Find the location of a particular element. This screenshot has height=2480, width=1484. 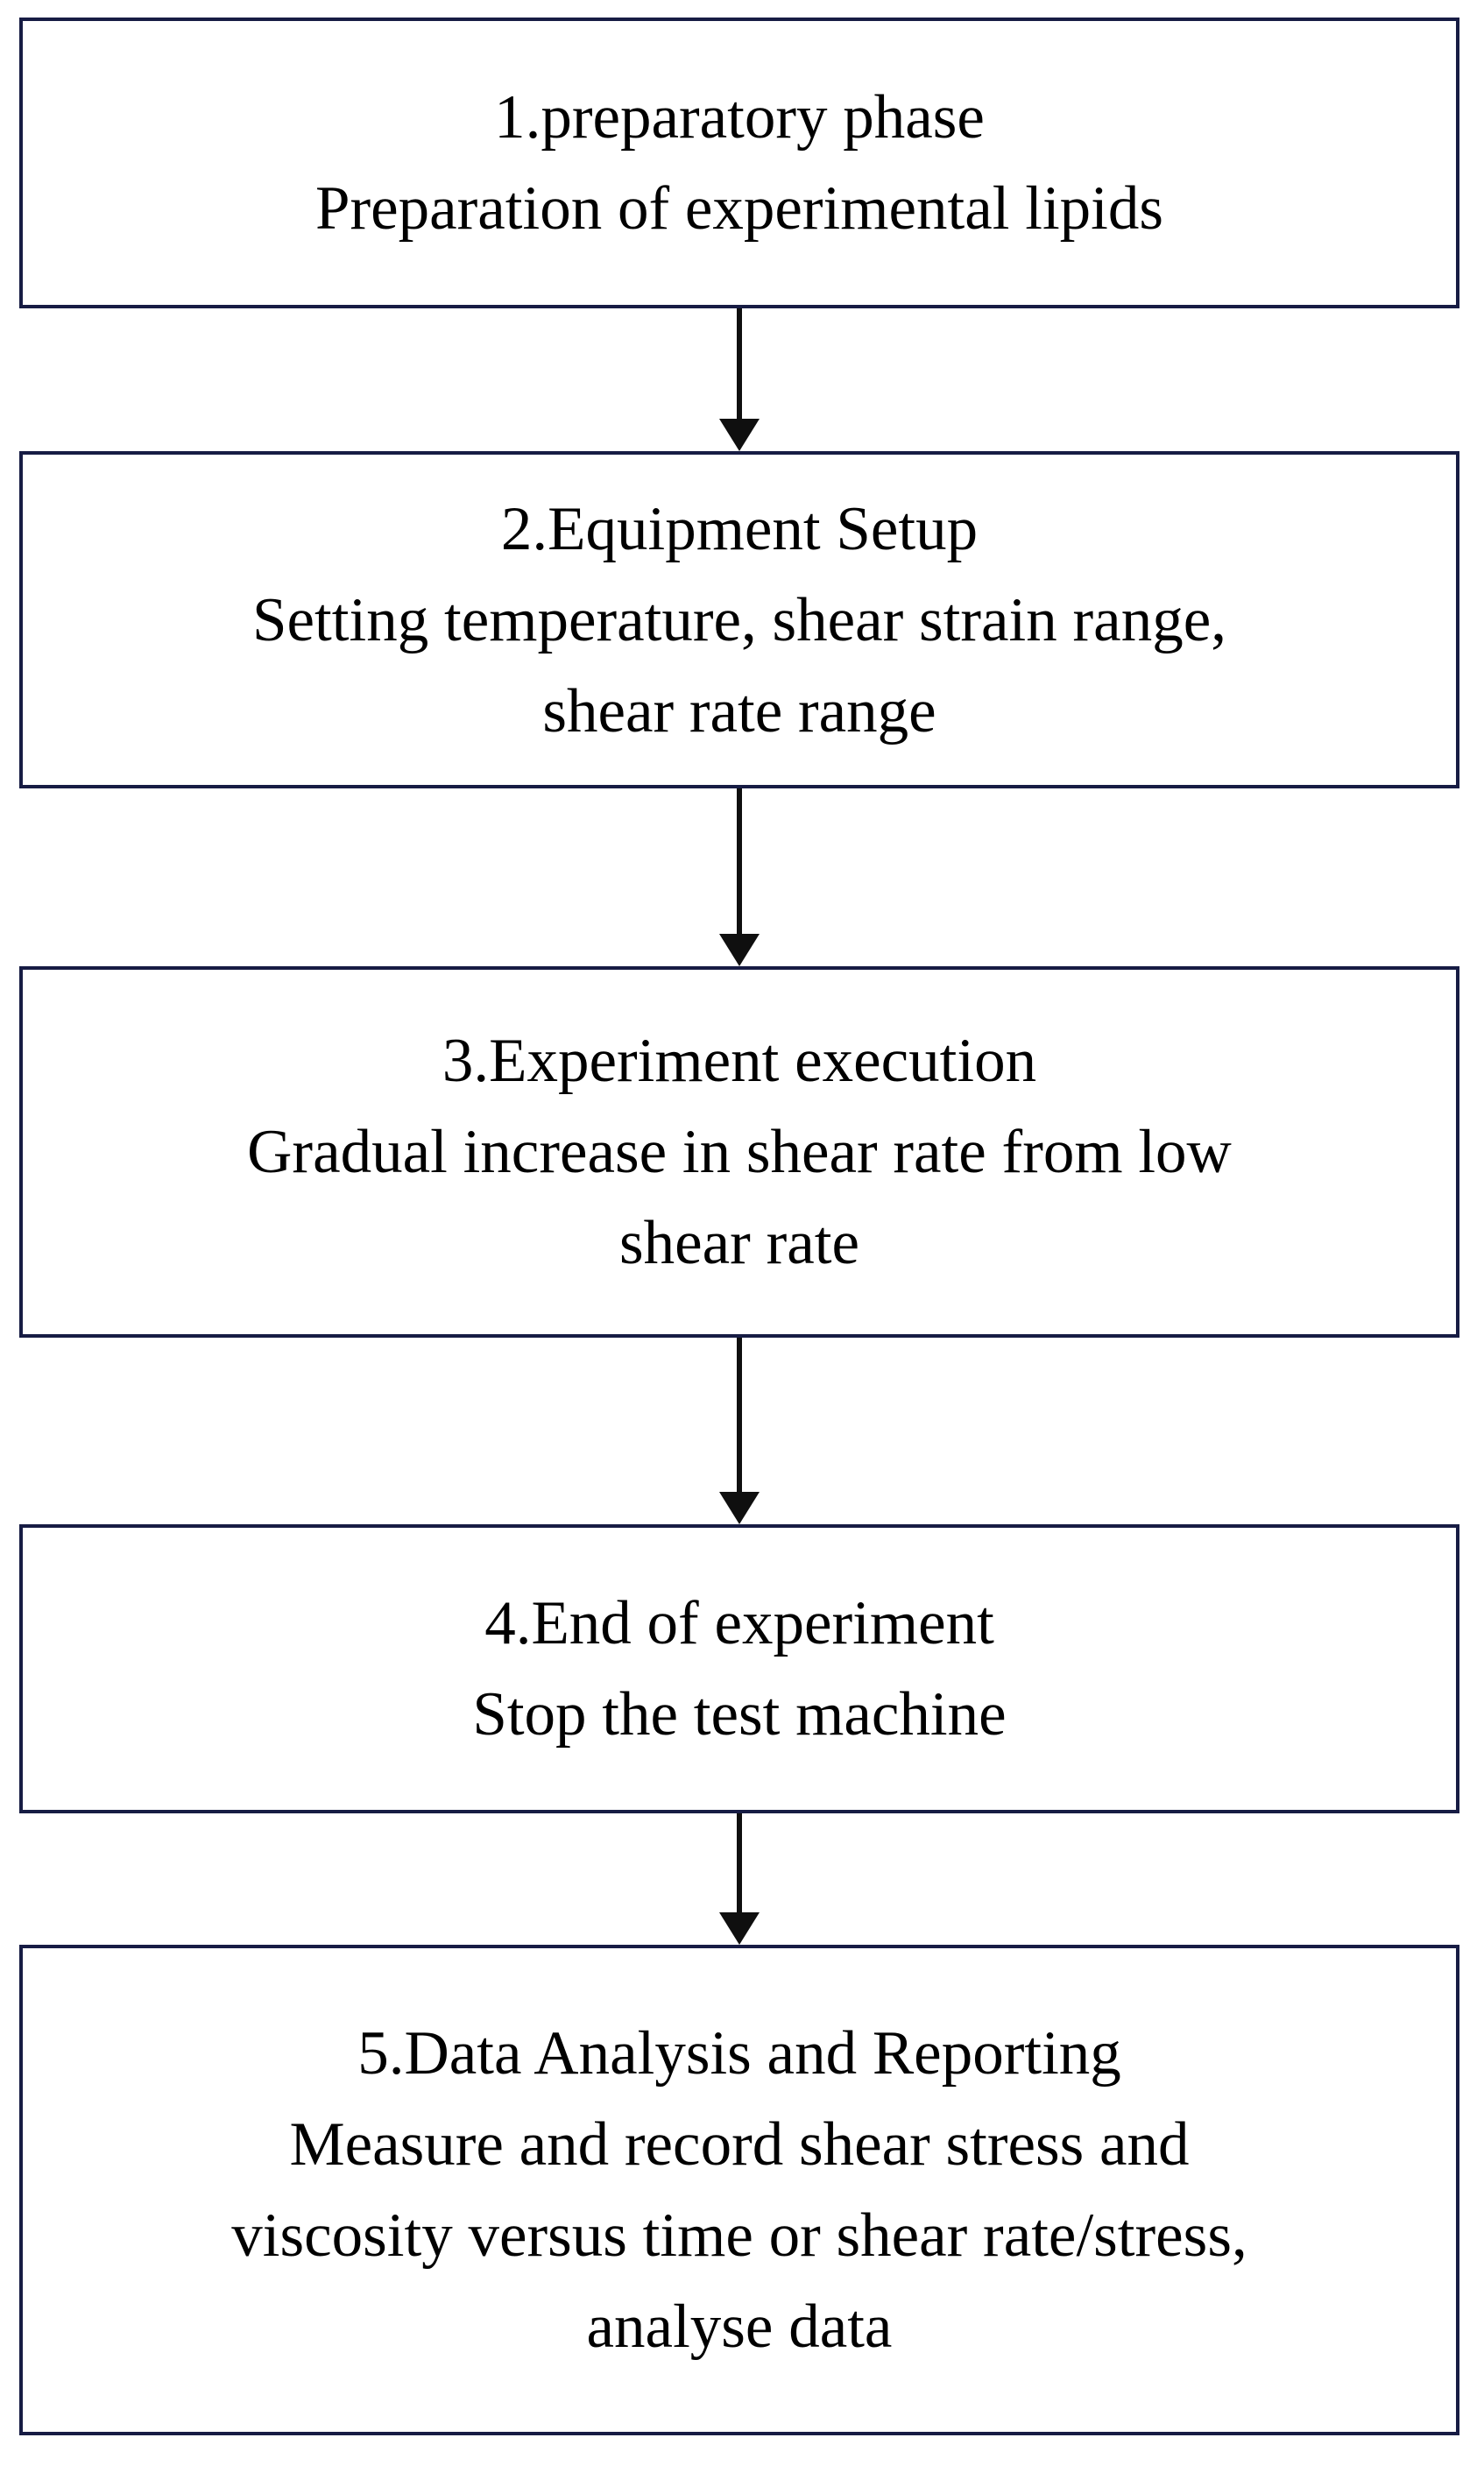

step-2-description-line-2: shear rate range is located at coordinates (739, 711).